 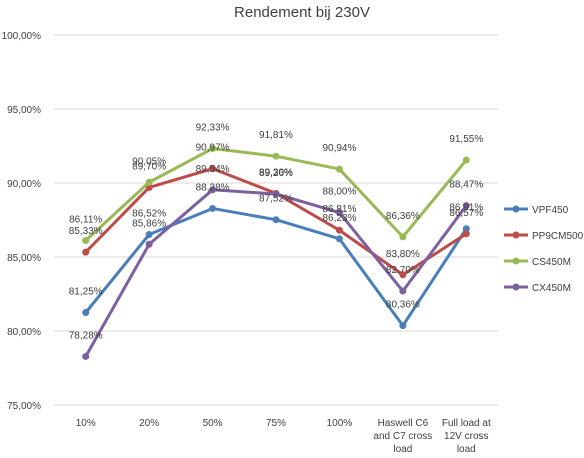 I want to click on data-label-cx450m: 88,00%, so click(x=339, y=192).